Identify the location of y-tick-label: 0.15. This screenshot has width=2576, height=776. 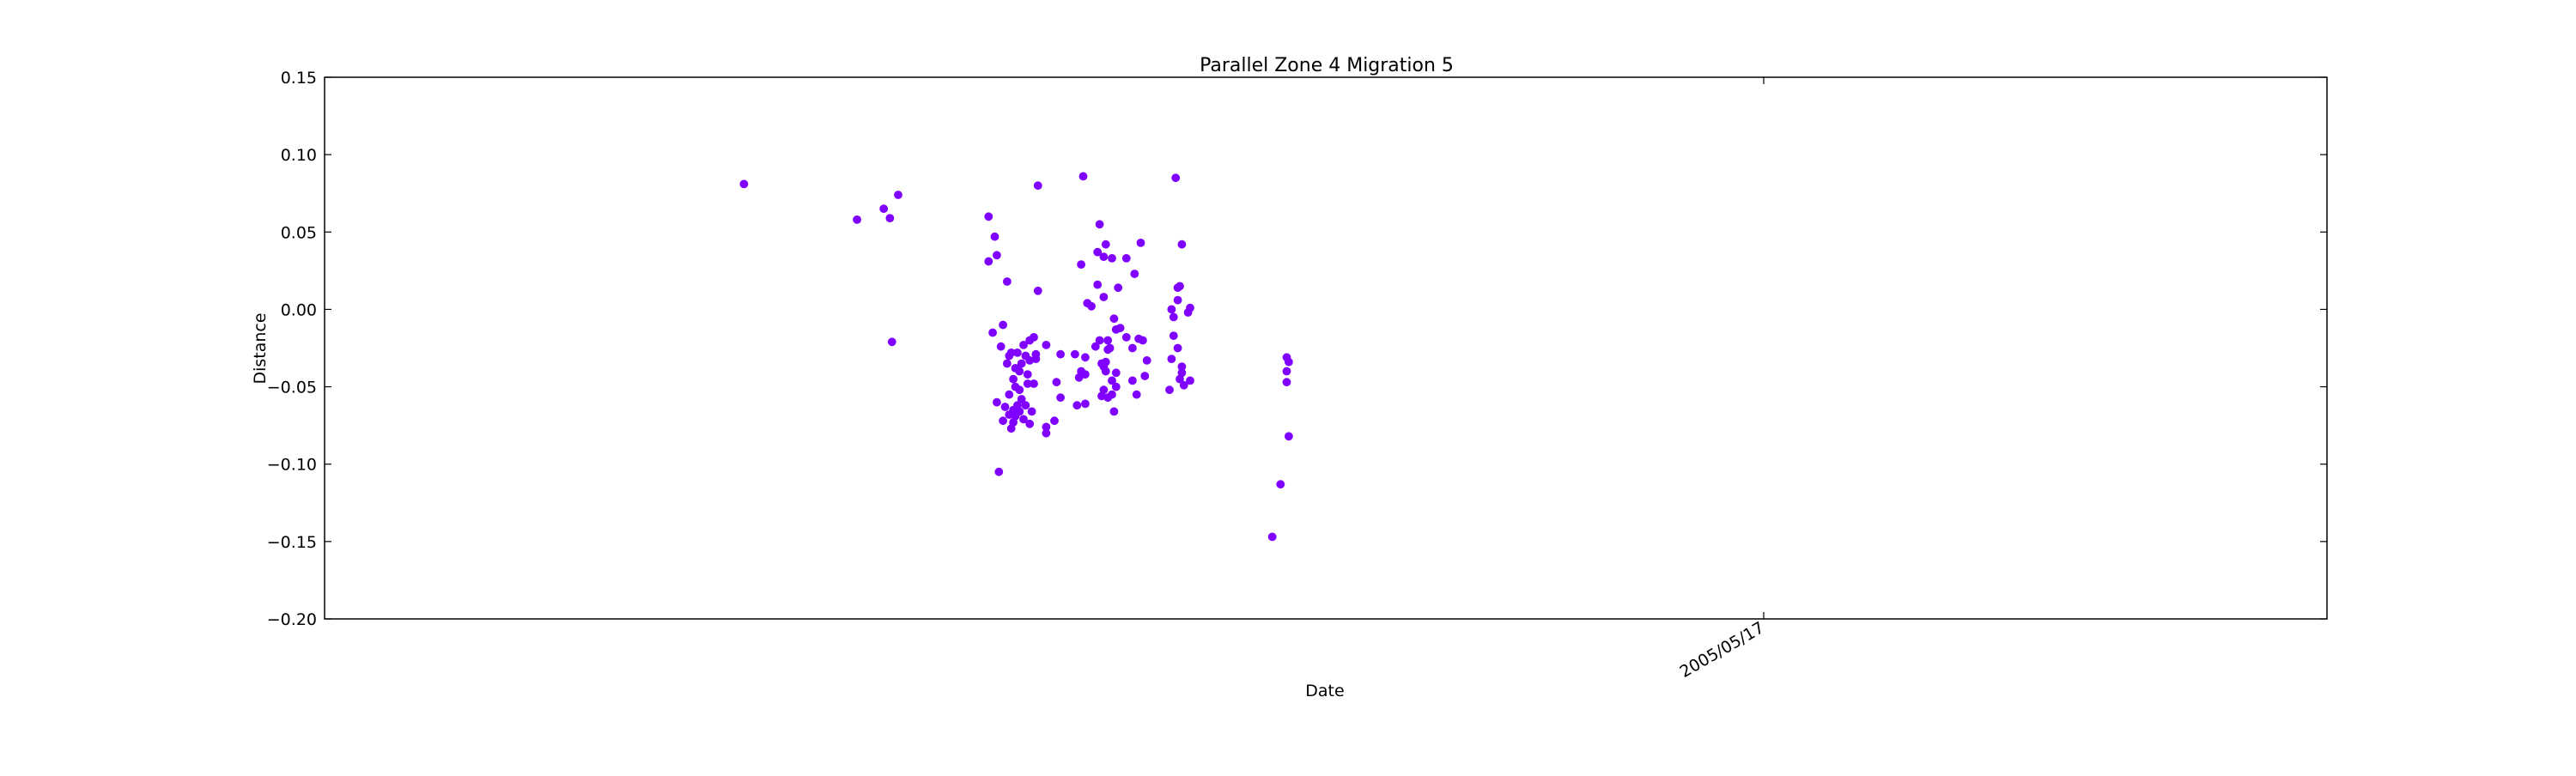
(299, 79).